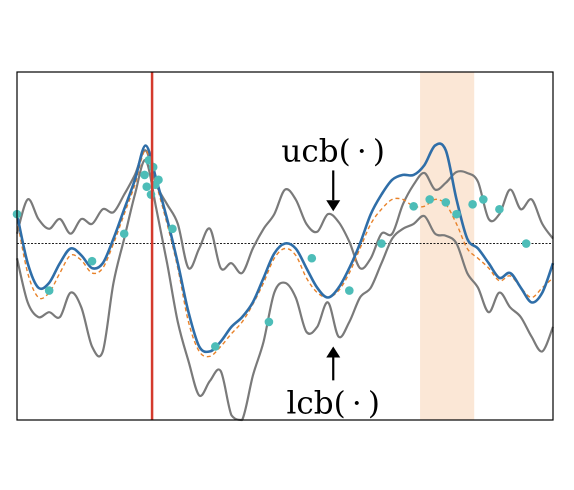 The height and width of the screenshot is (490, 574). What do you see at coordinates (447, 246) in the screenshot?
I see `highlight-band` at bounding box center [447, 246].